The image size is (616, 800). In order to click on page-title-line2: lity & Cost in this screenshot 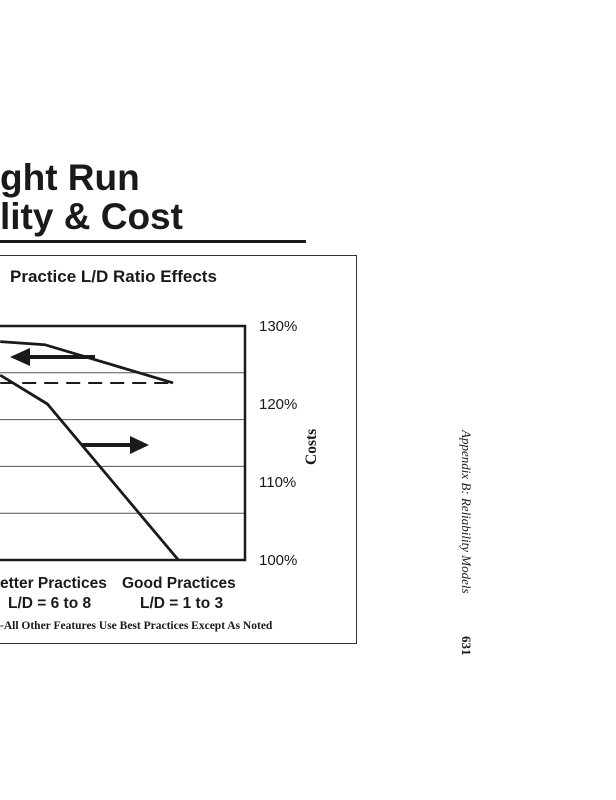, I will do `click(91, 216)`.